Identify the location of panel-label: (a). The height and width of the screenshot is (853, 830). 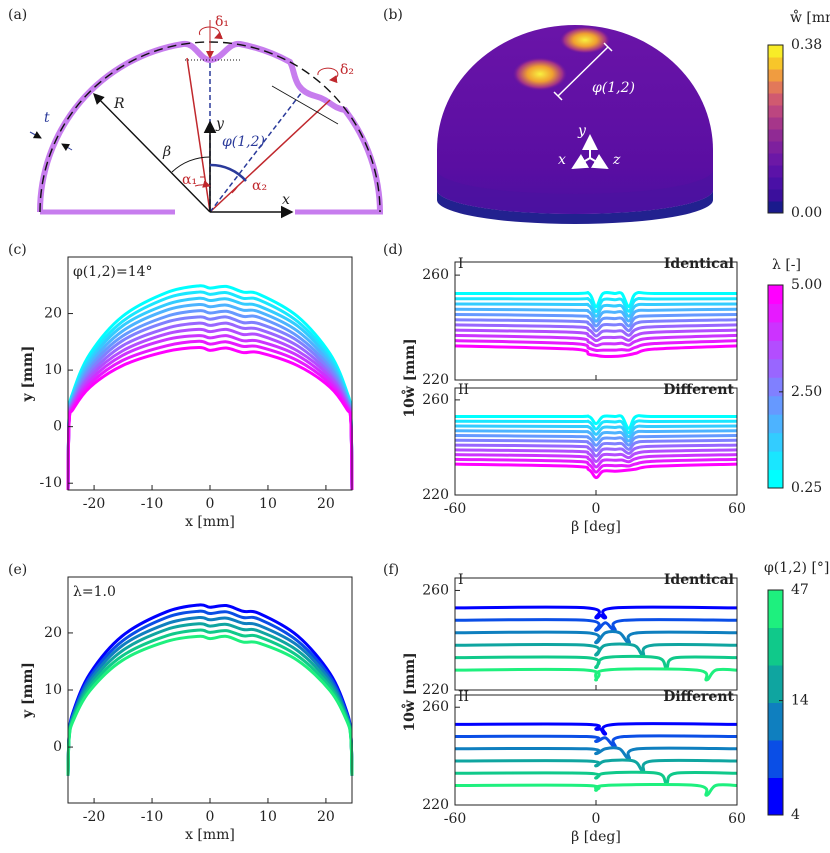
(17, 15).